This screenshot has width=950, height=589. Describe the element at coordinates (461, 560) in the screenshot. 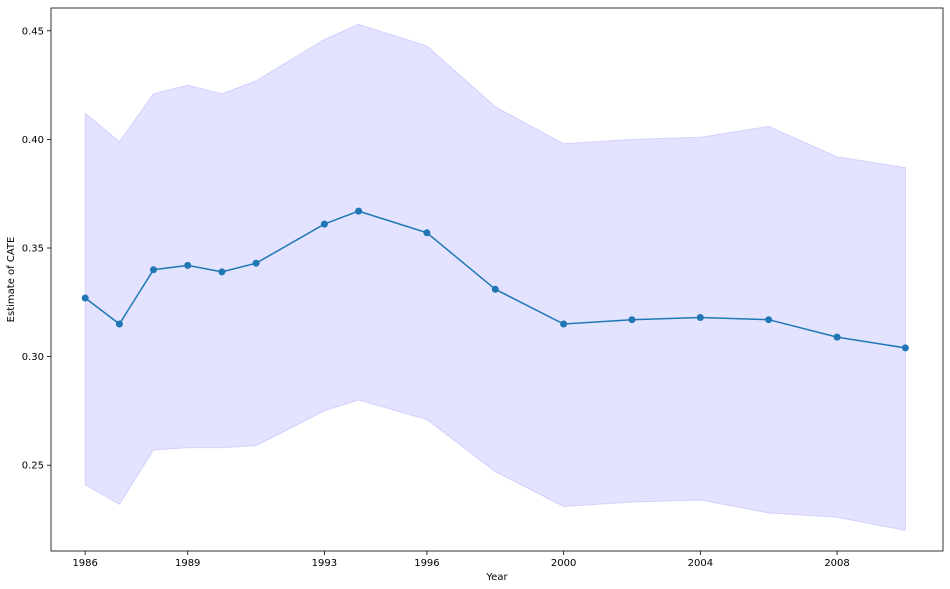

I see `x-axis-ticks: 1986 1989 1993 1996 2000 2004 2008` at that location.